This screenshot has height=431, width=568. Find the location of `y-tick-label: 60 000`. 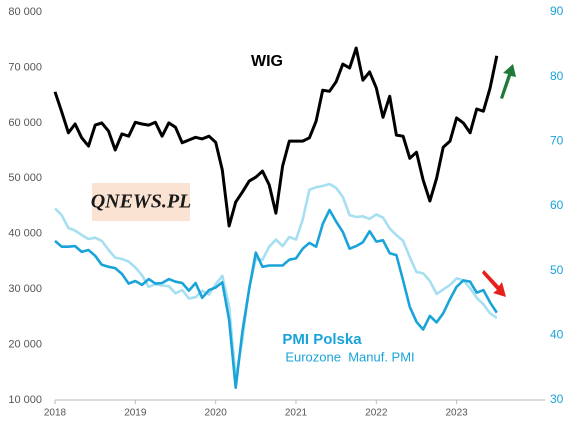

y-tick-label: 60 000 is located at coordinates (25, 123).